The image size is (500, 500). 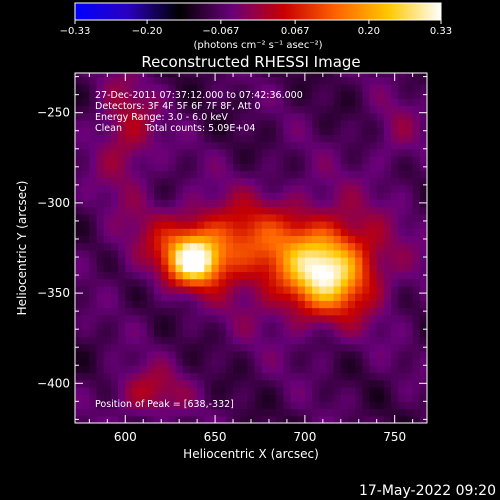 What do you see at coordinates (394, 437) in the screenshot?
I see `x-tick-label: 750` at bounding box center [394, 437].